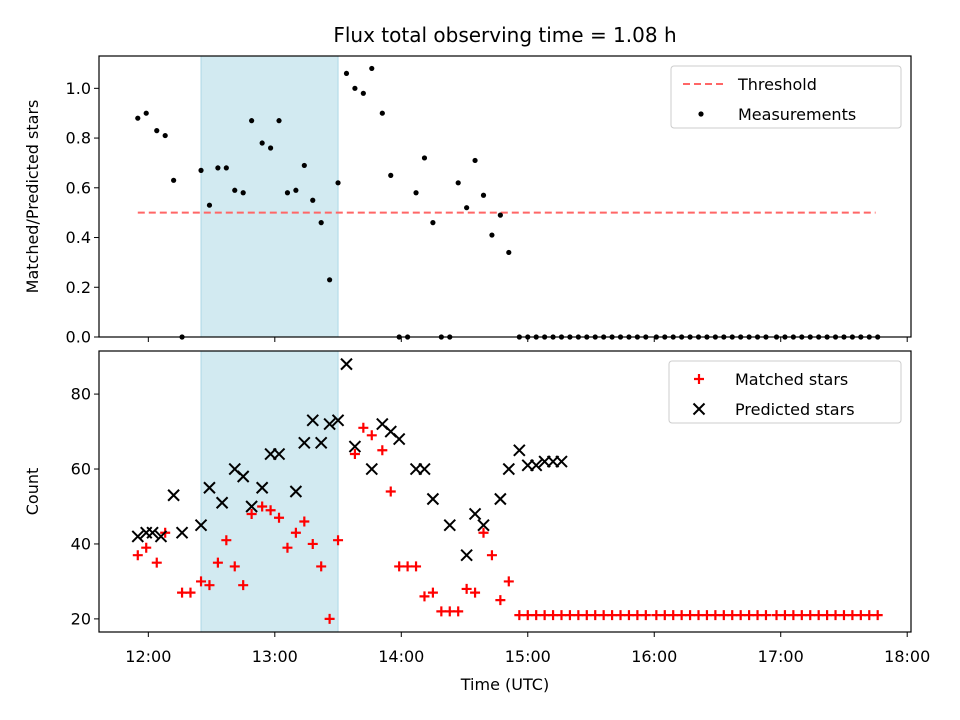  Describe the element at coordinates (81, 394) in the screenshot. I see `y-tick-label: 80` at that location.